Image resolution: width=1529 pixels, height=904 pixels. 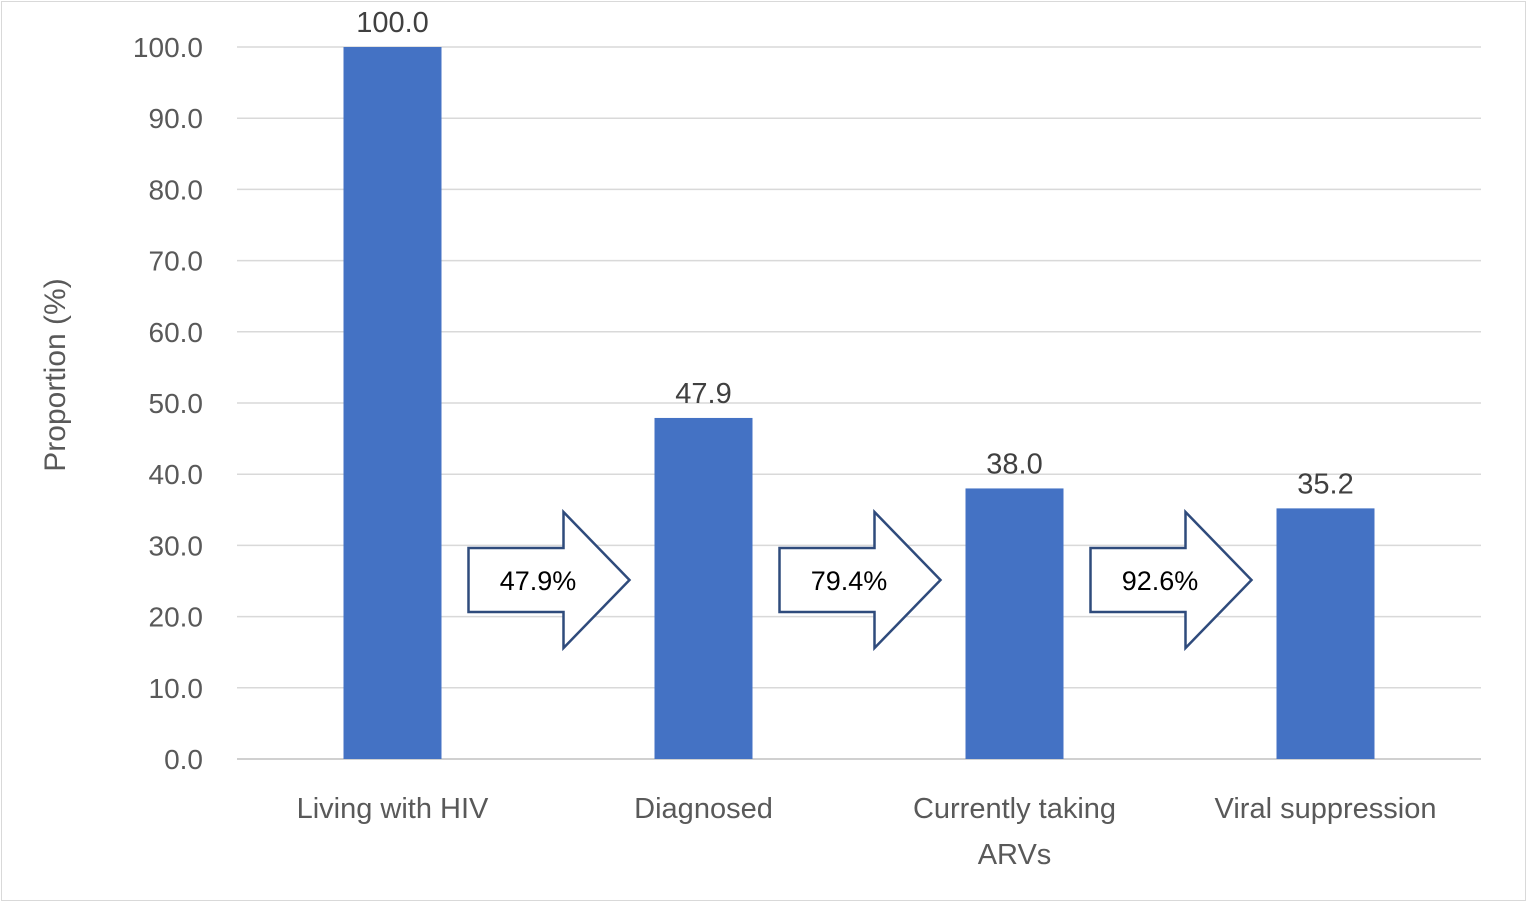 I want to click on y-tick-label: 0.0, so click(x=183, y=759).